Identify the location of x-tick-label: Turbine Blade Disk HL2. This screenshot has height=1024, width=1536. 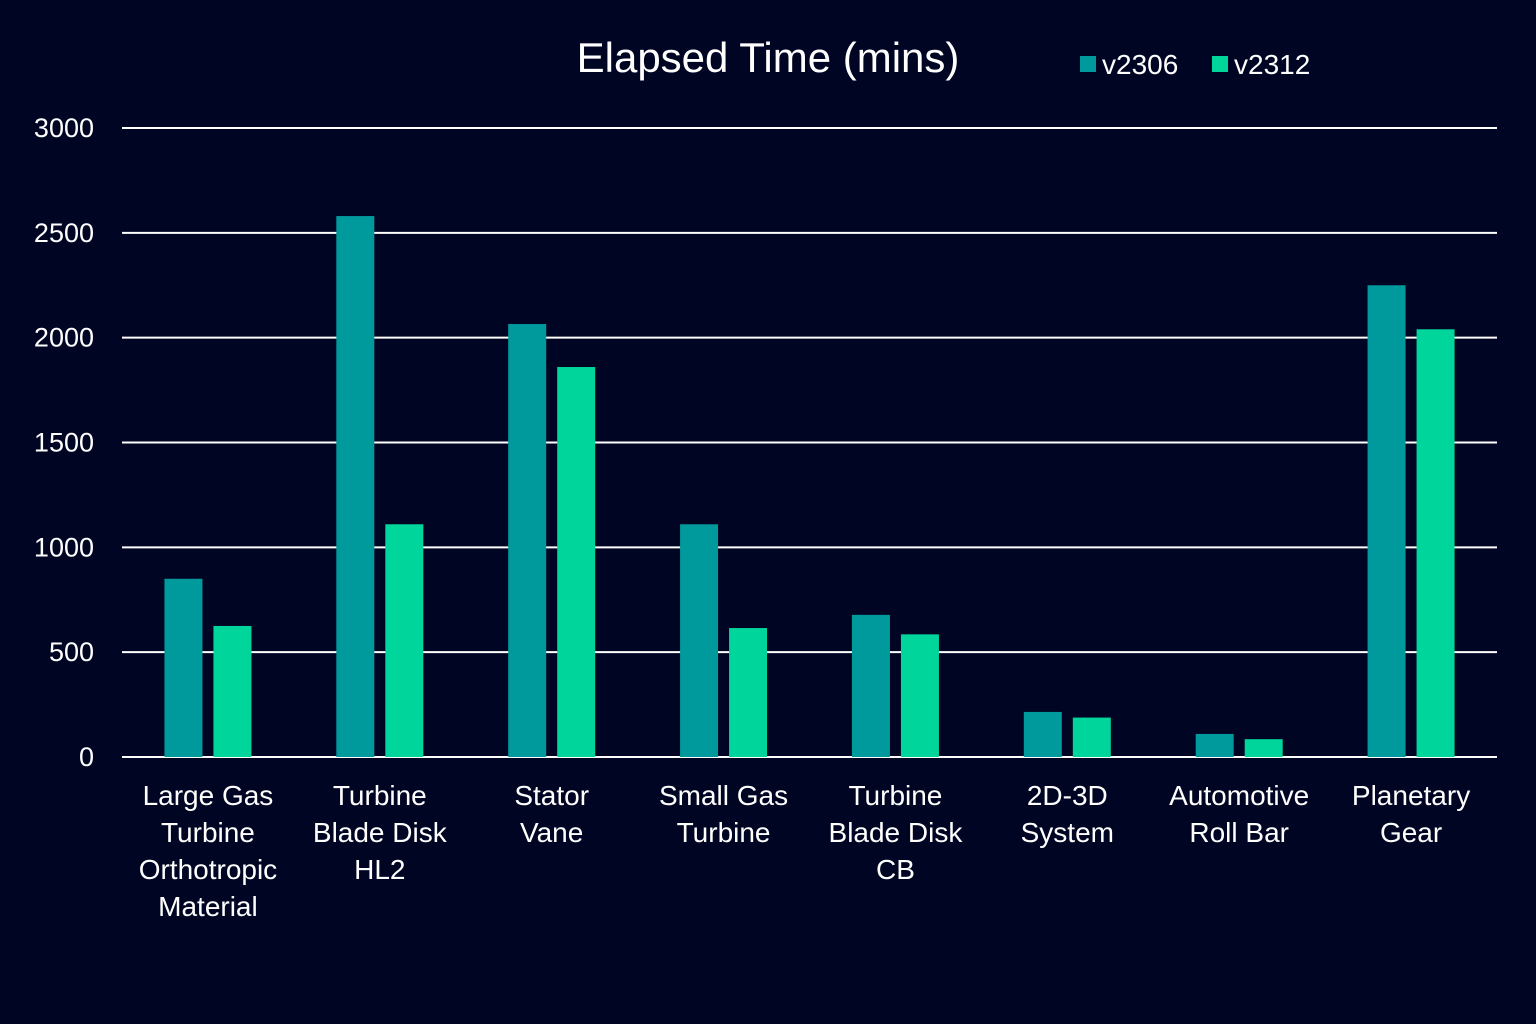
(380, 832).